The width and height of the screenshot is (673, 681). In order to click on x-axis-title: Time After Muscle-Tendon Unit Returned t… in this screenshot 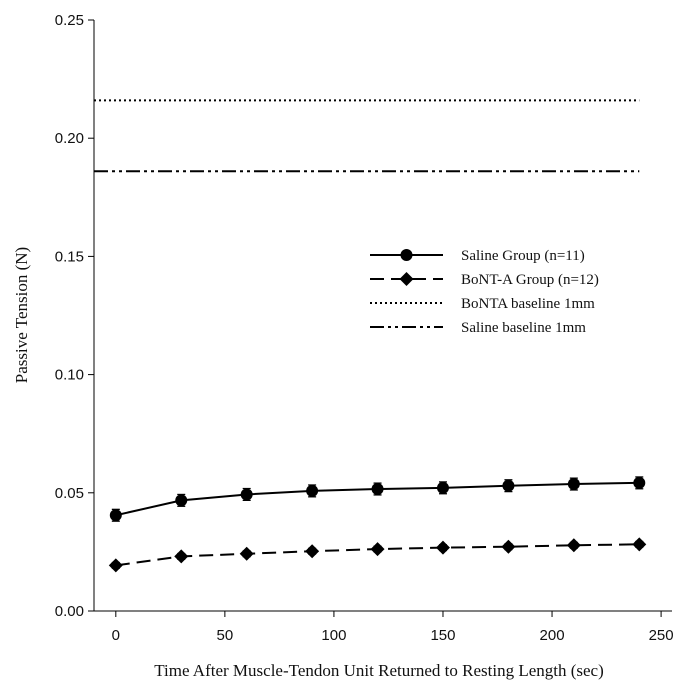, I will do `click(379, 670)`.